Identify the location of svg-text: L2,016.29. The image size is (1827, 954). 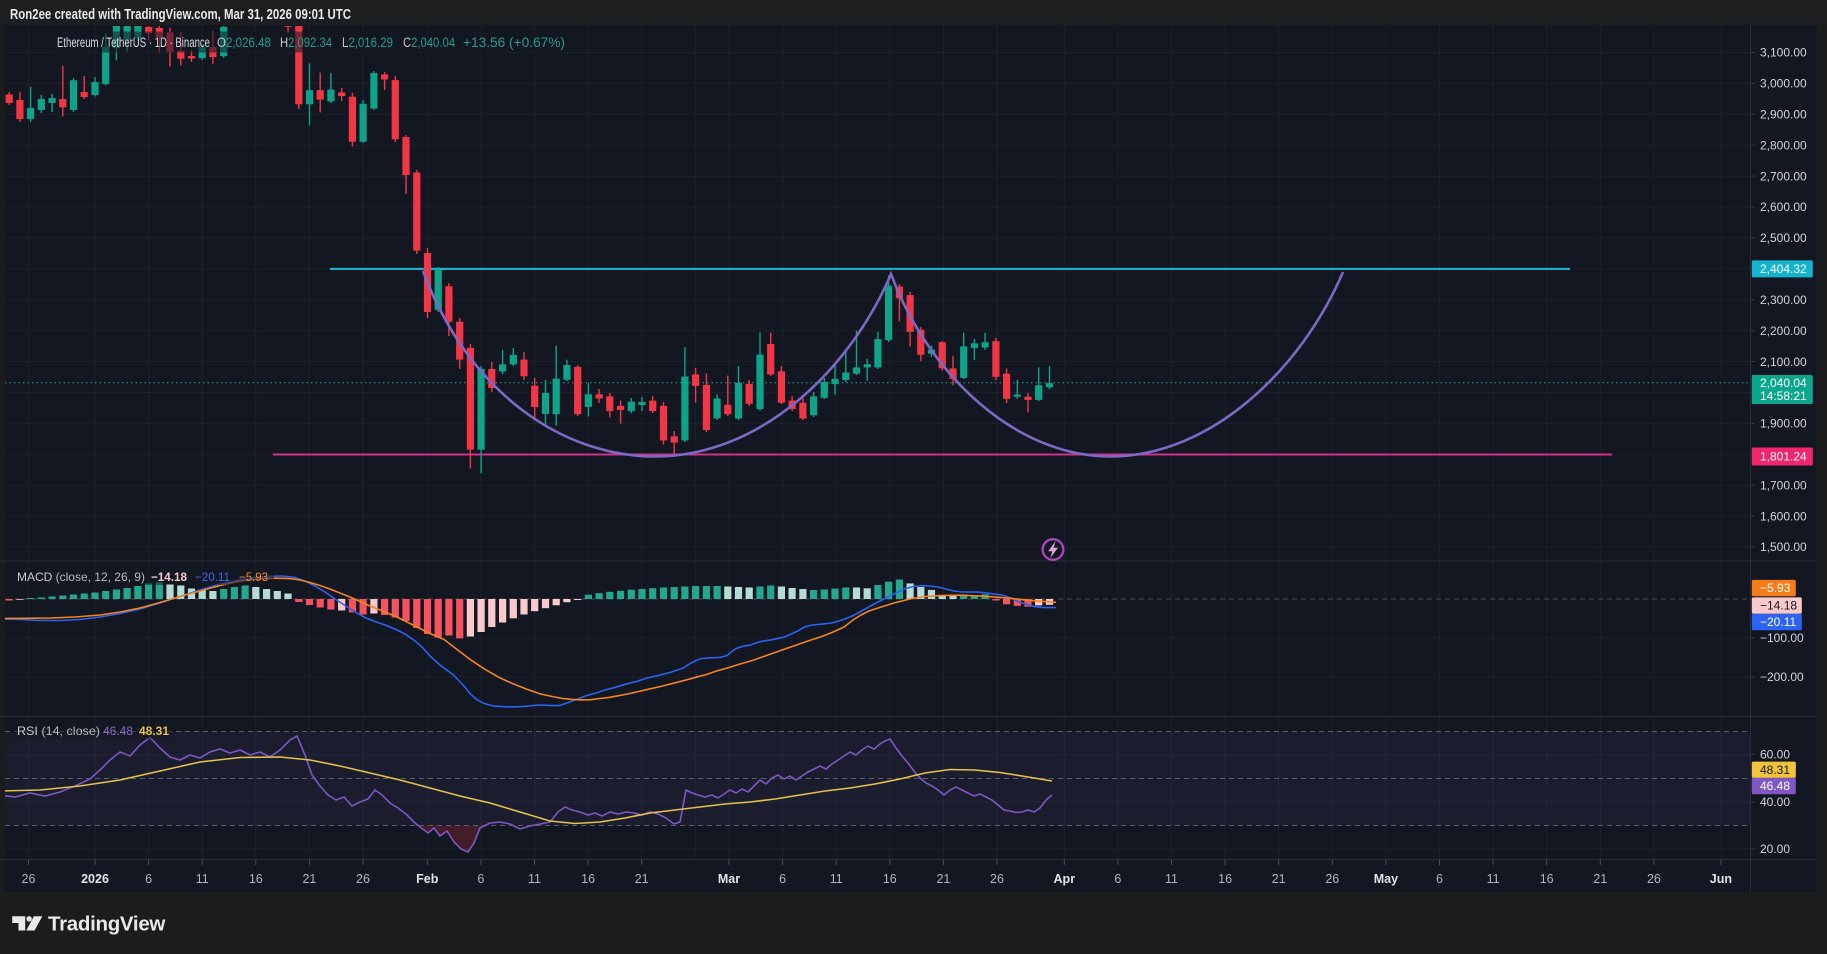
(367, 42).